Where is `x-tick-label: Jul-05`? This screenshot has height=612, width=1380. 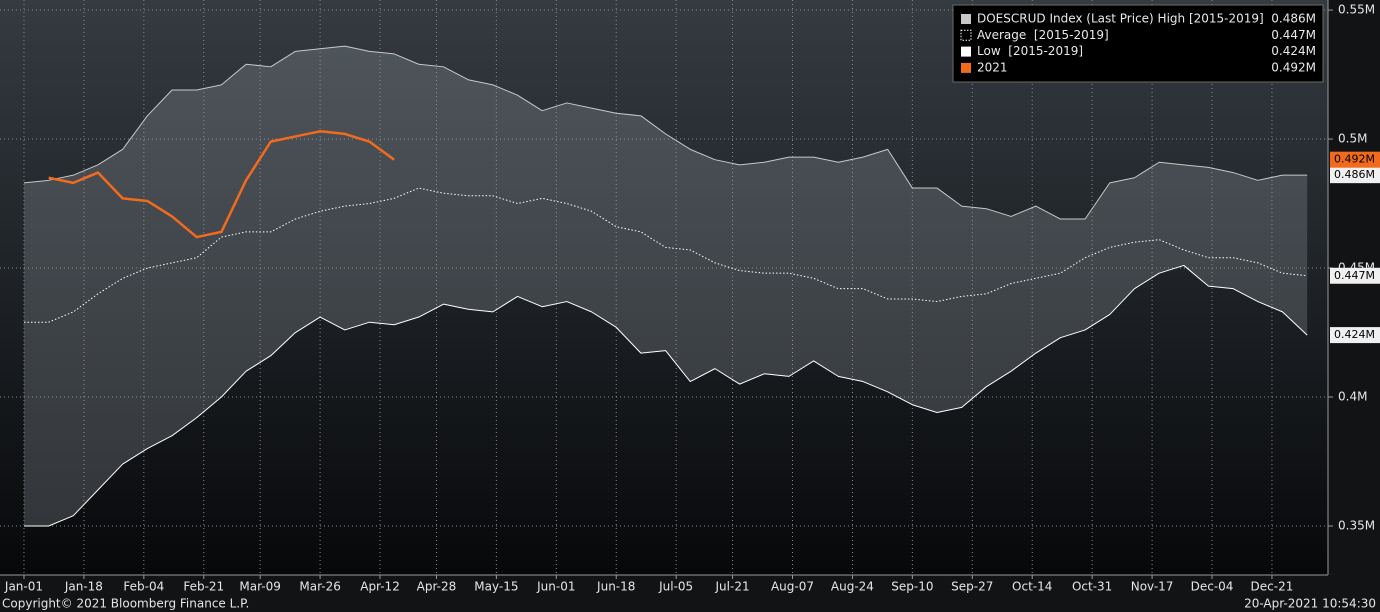 x-tick-label: Jul-05 is located at coordinates (675, 587).